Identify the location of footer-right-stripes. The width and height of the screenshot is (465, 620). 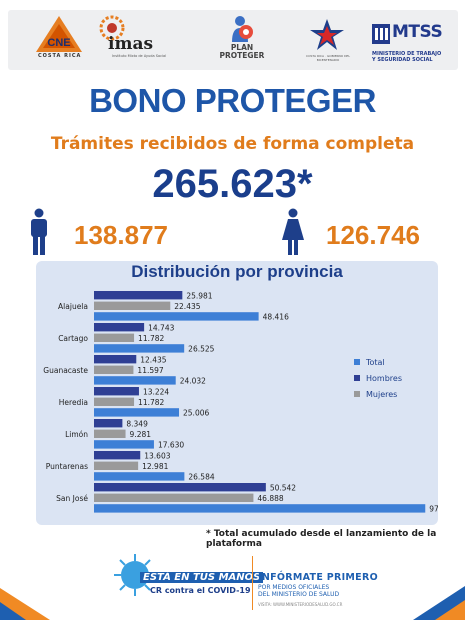
(439, 603).